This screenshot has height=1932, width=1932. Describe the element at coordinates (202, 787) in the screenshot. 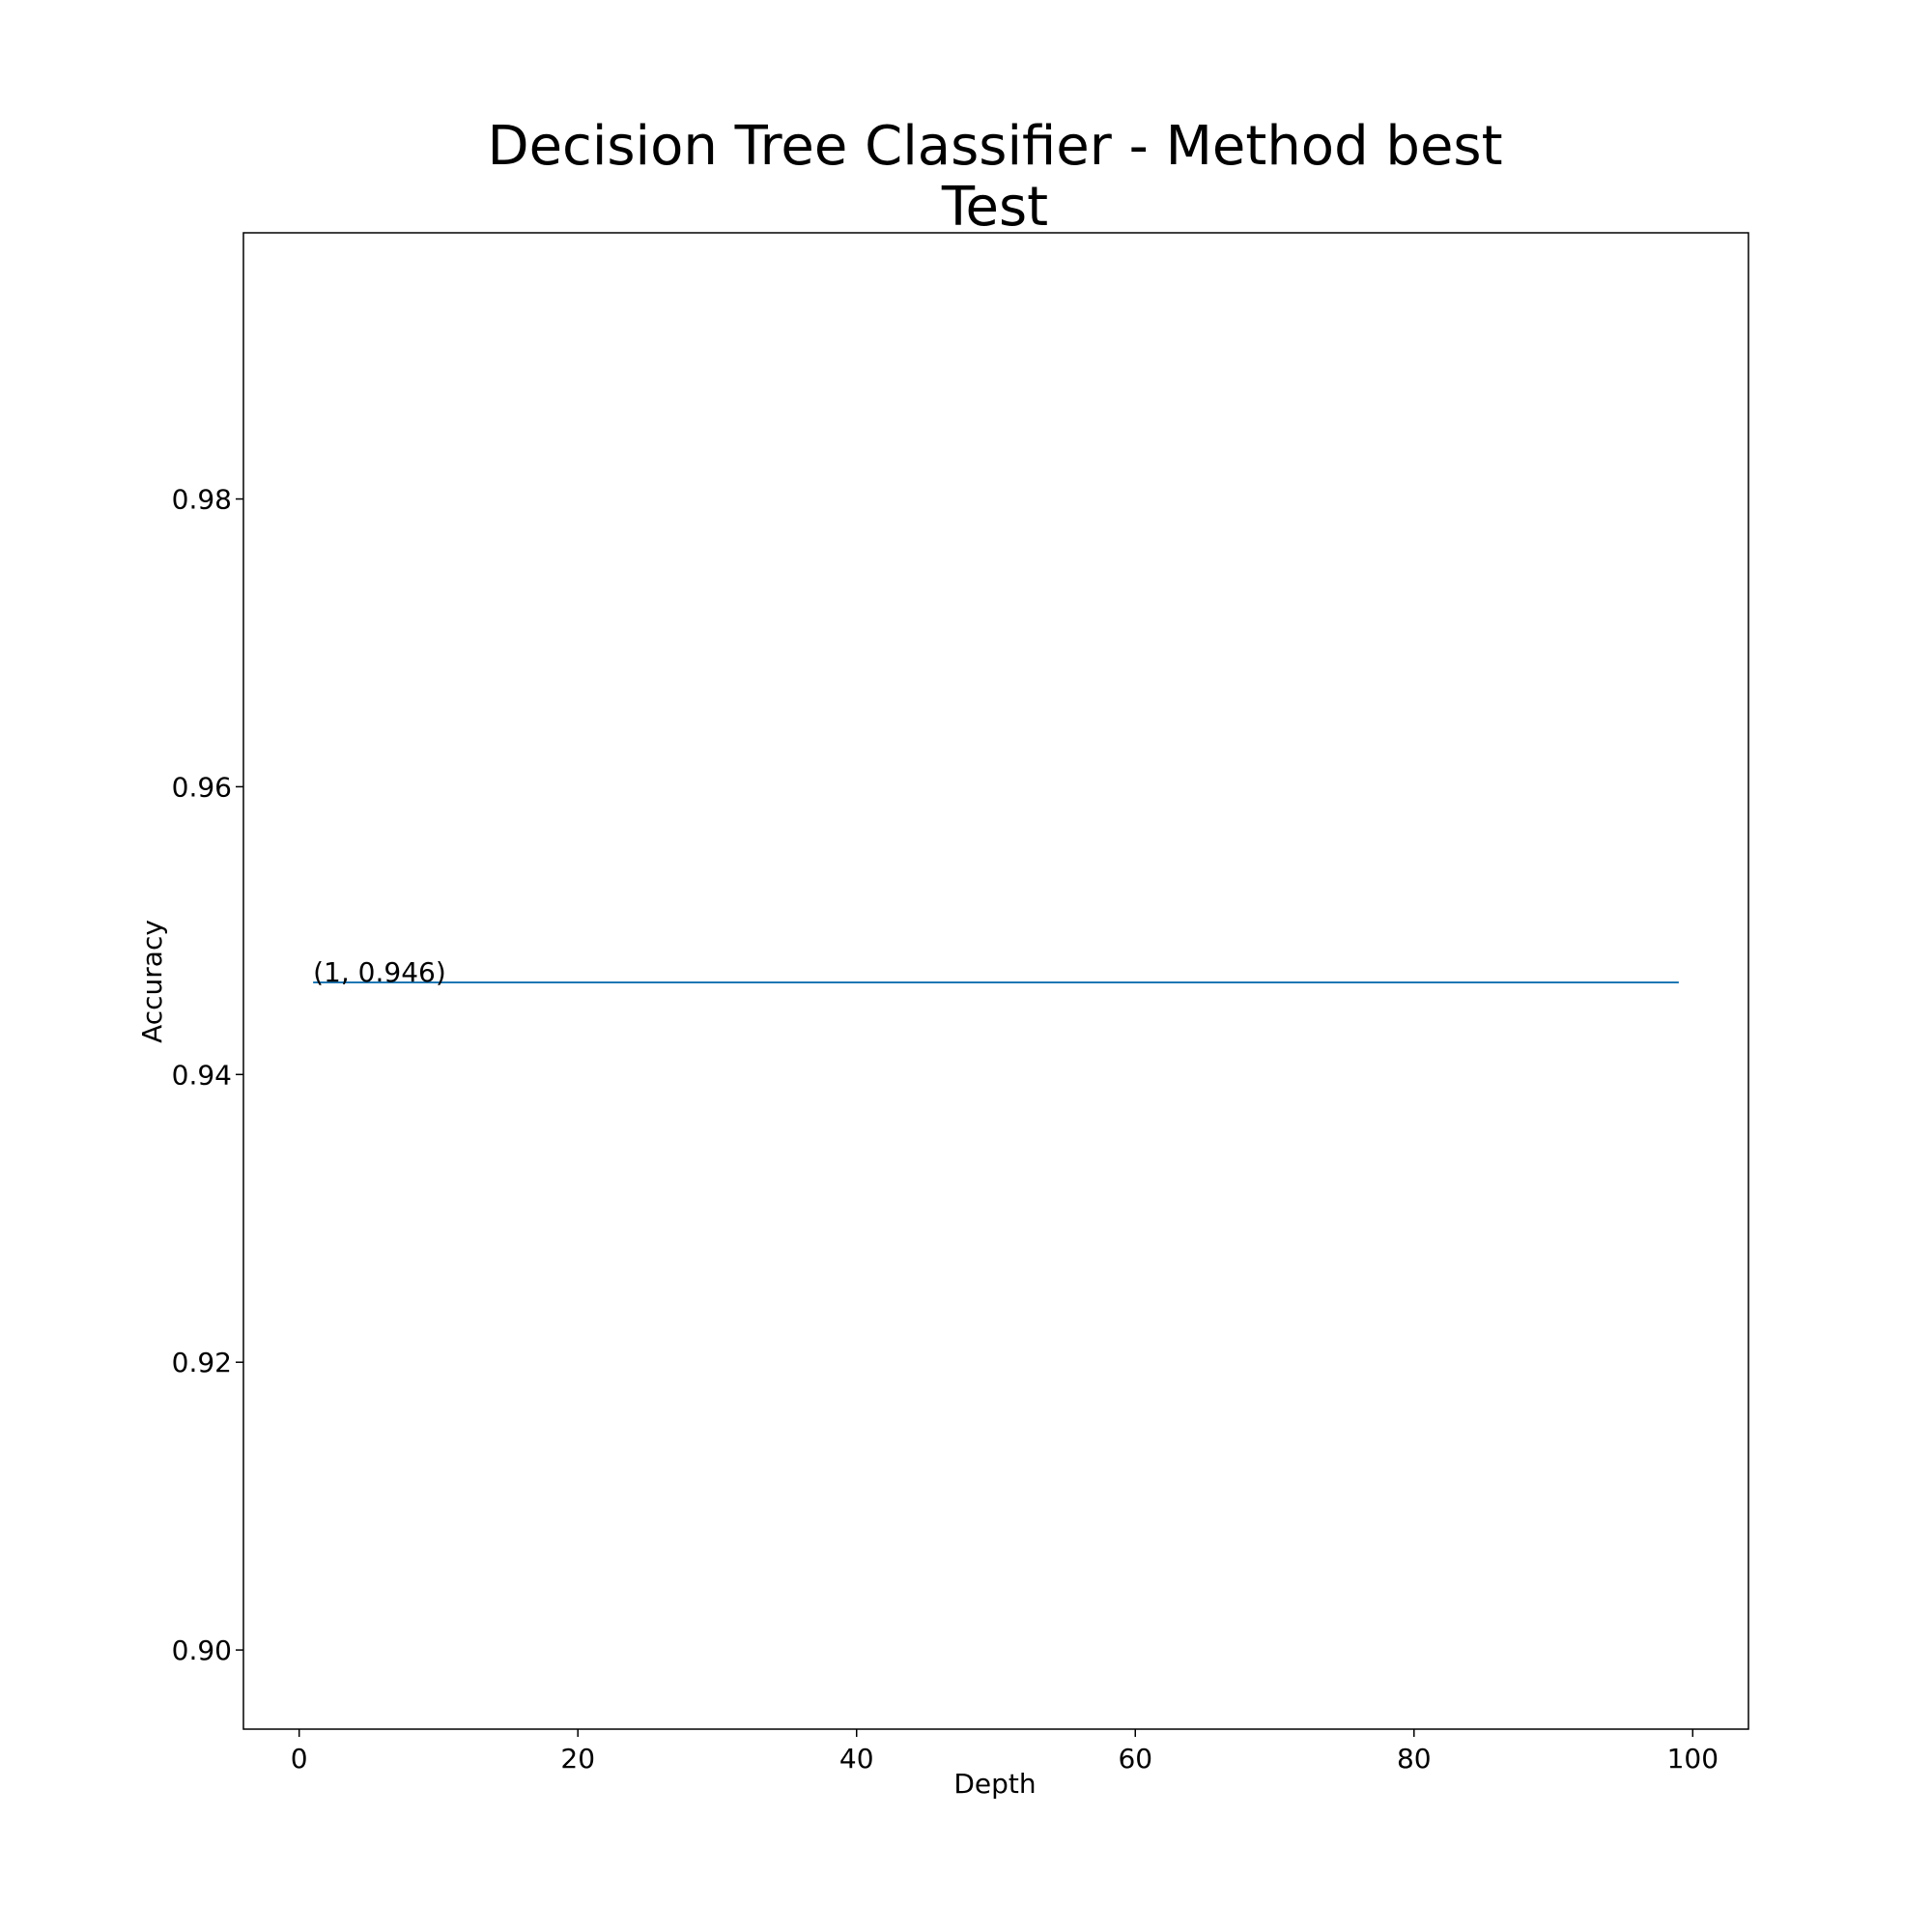

I see `y-tick-label: 0.96` at that location.